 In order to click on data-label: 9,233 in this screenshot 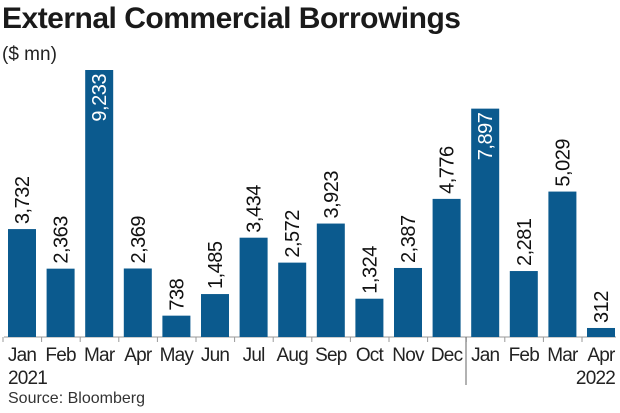, I will do `click(100, 98)`.